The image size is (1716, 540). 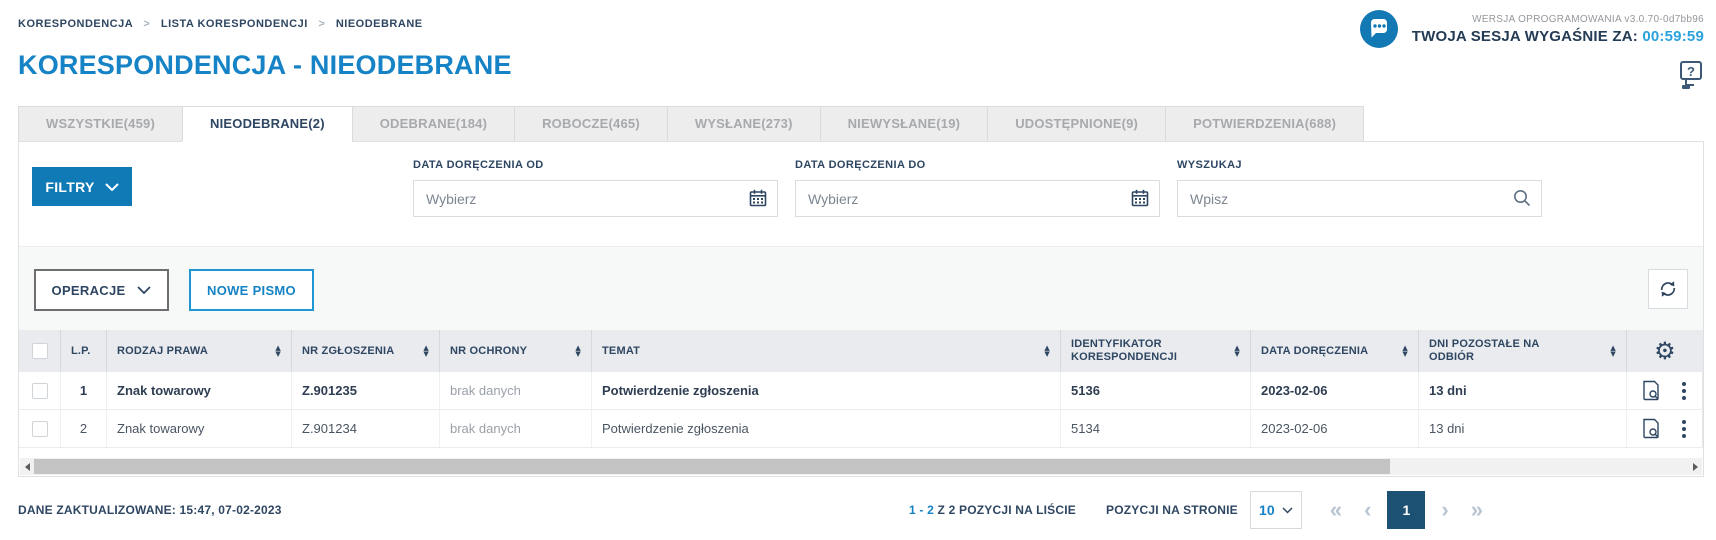 I want to click on filter-date-to-label: DATA DORĘCZENIA DO, so click(x=860, y=165).